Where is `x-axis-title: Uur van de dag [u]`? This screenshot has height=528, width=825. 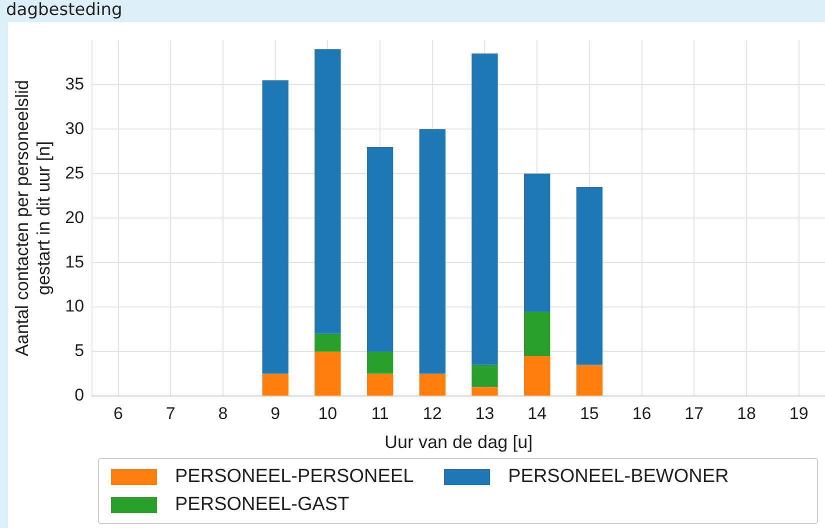 x-axis-title: Uur van de dag [u] is located at coordinates (458, 442).